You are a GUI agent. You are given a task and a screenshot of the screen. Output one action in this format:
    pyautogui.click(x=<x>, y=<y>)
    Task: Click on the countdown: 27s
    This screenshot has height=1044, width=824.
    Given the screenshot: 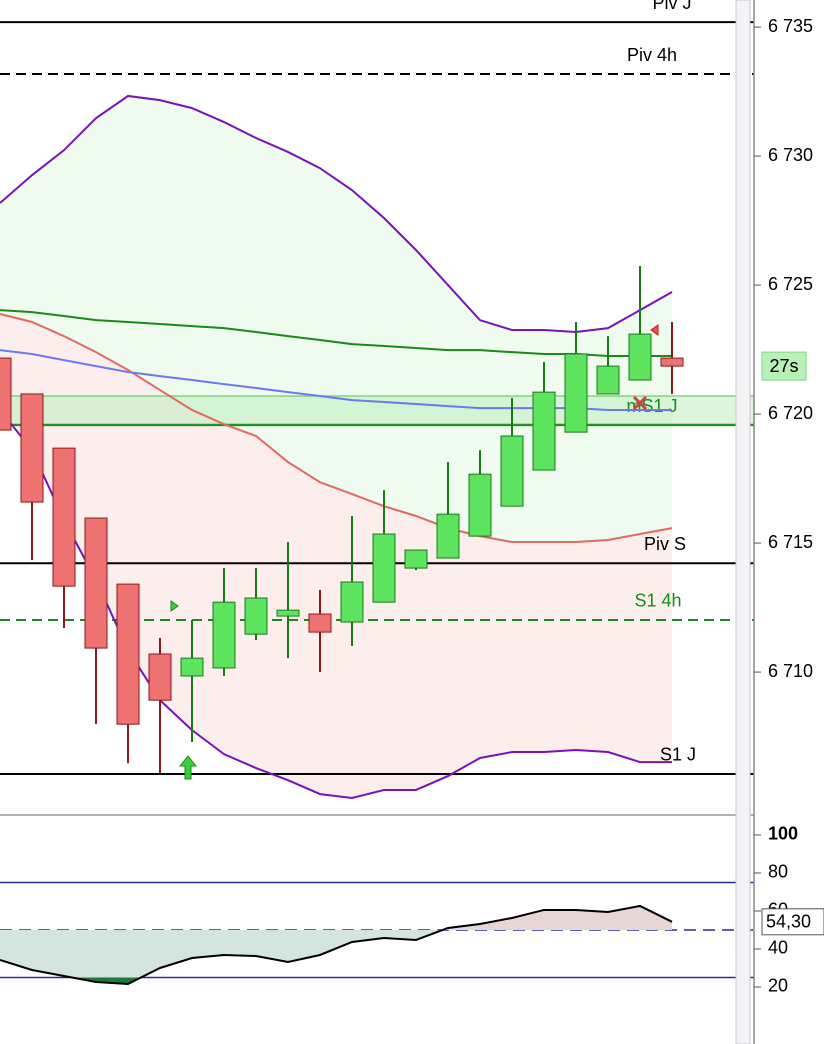 What is the action you would take?
    pyautogui.click(x=783, y=366)
    